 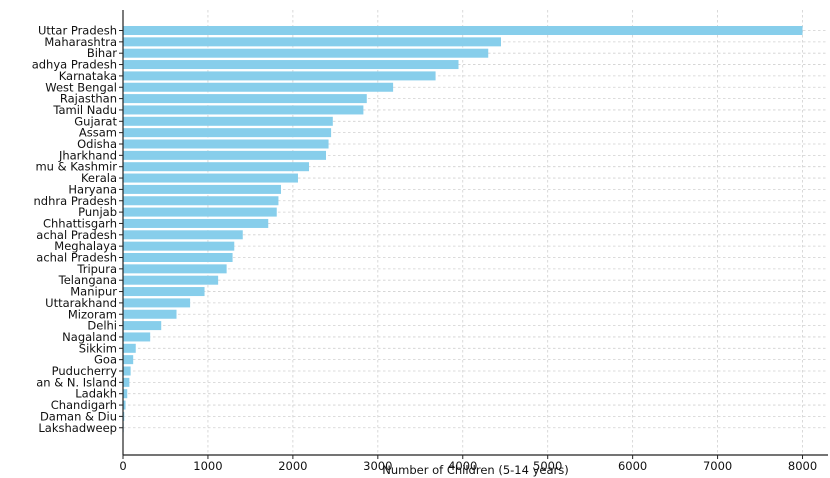 I want to click on category-label: Daman & Diu, so click(x=78, y=416).